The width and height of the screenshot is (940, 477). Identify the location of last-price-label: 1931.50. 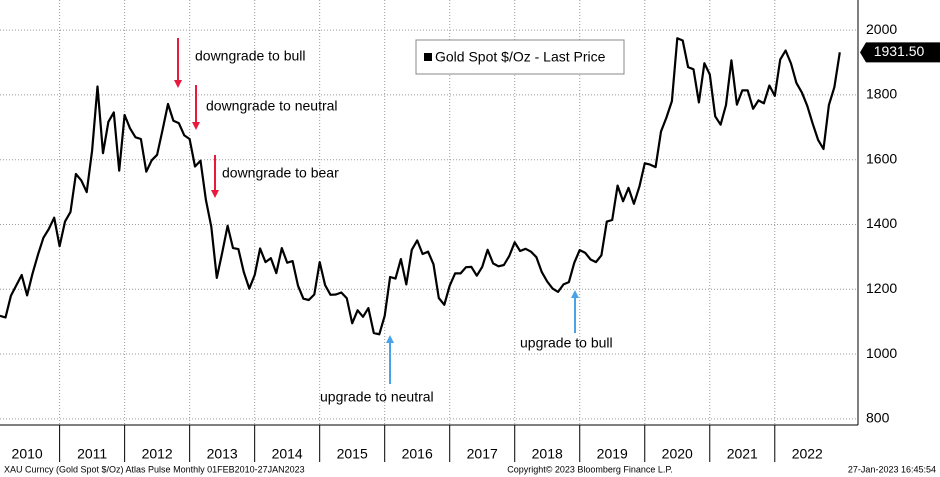
(899, 51).